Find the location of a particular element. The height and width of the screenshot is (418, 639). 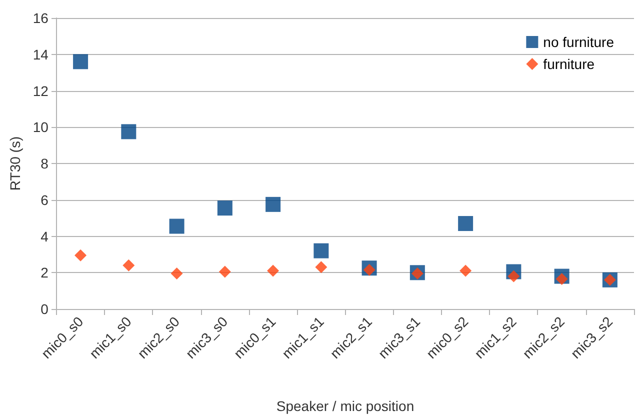

y-tick-label: 2 is located at coordinates (44, 272).